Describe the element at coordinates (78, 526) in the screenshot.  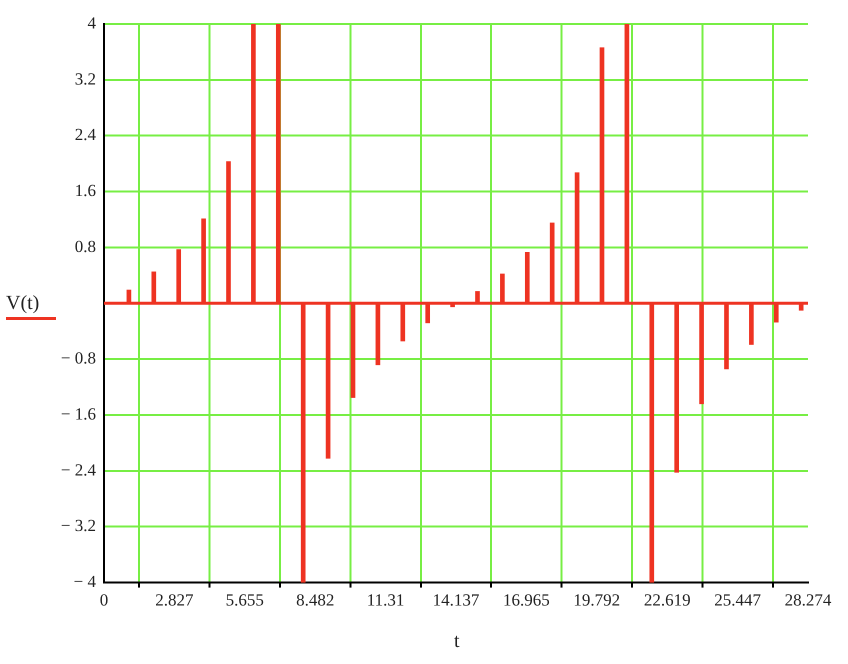
I see `y-tick-label: − 3.2` at that location.